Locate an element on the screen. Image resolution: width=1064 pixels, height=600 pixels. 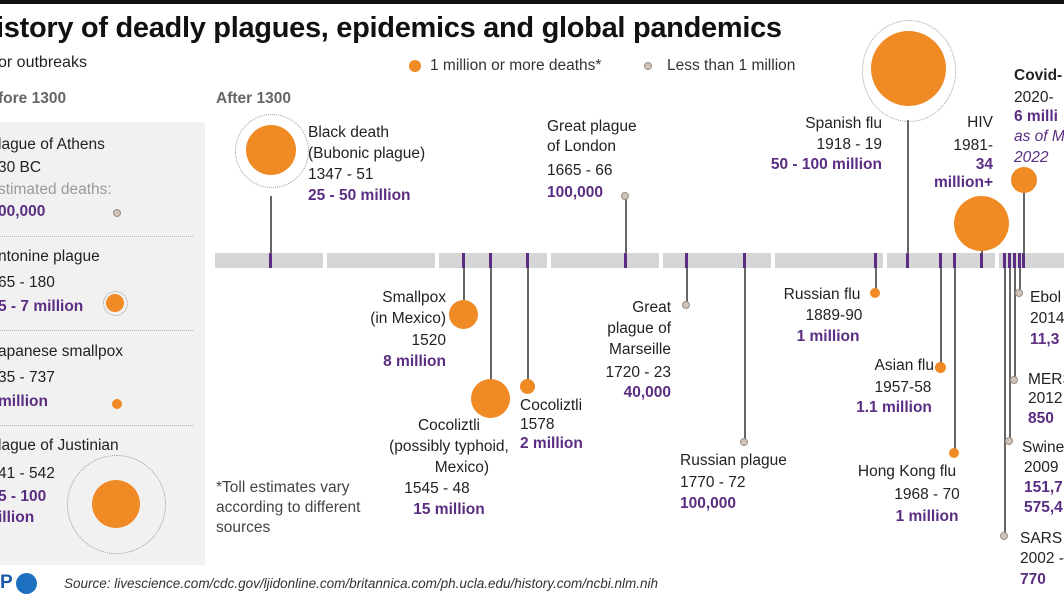
russian-flu-stem is located at coordinates (876, 280).